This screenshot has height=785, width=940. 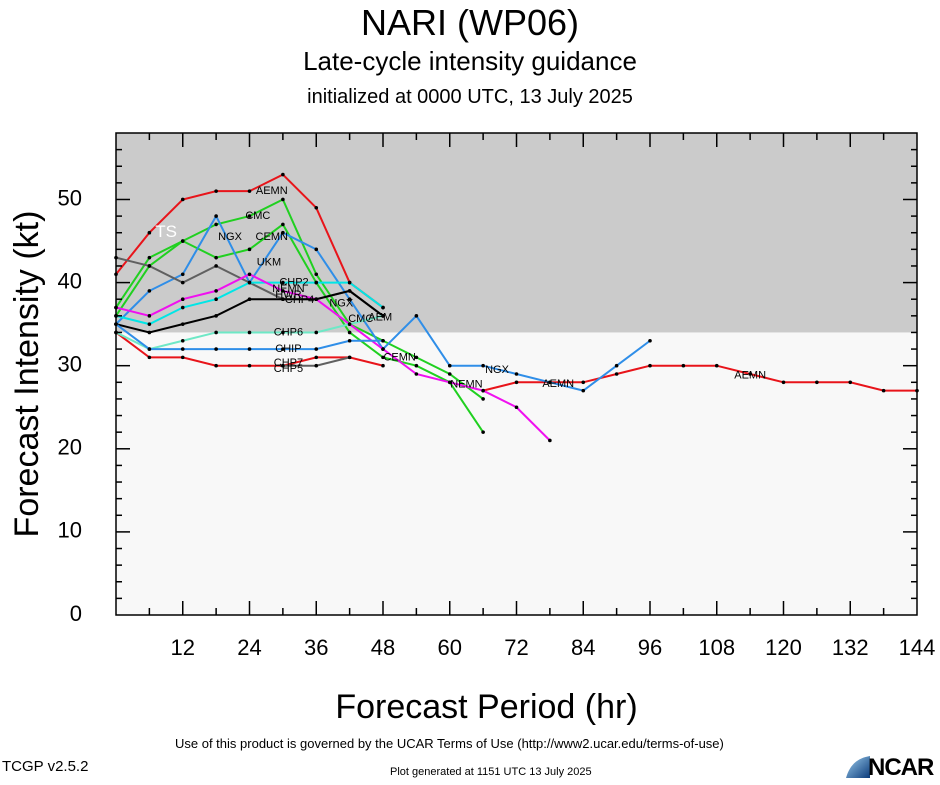 I want to click on logo-text: NCAR, so click(x=901, y=767).